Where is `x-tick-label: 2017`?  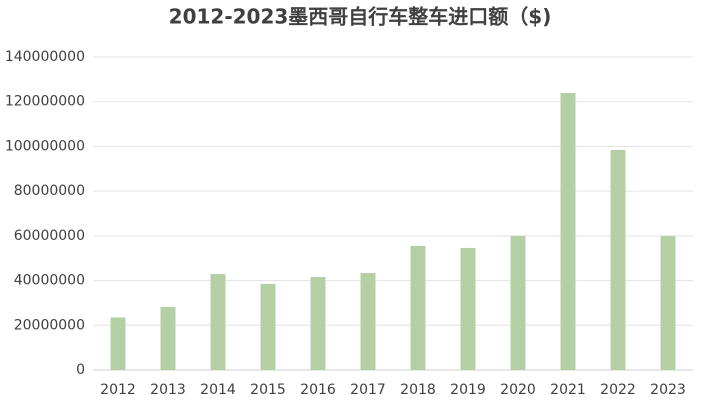 x-tick-label: 2017 is located at coordinates (368, 390).